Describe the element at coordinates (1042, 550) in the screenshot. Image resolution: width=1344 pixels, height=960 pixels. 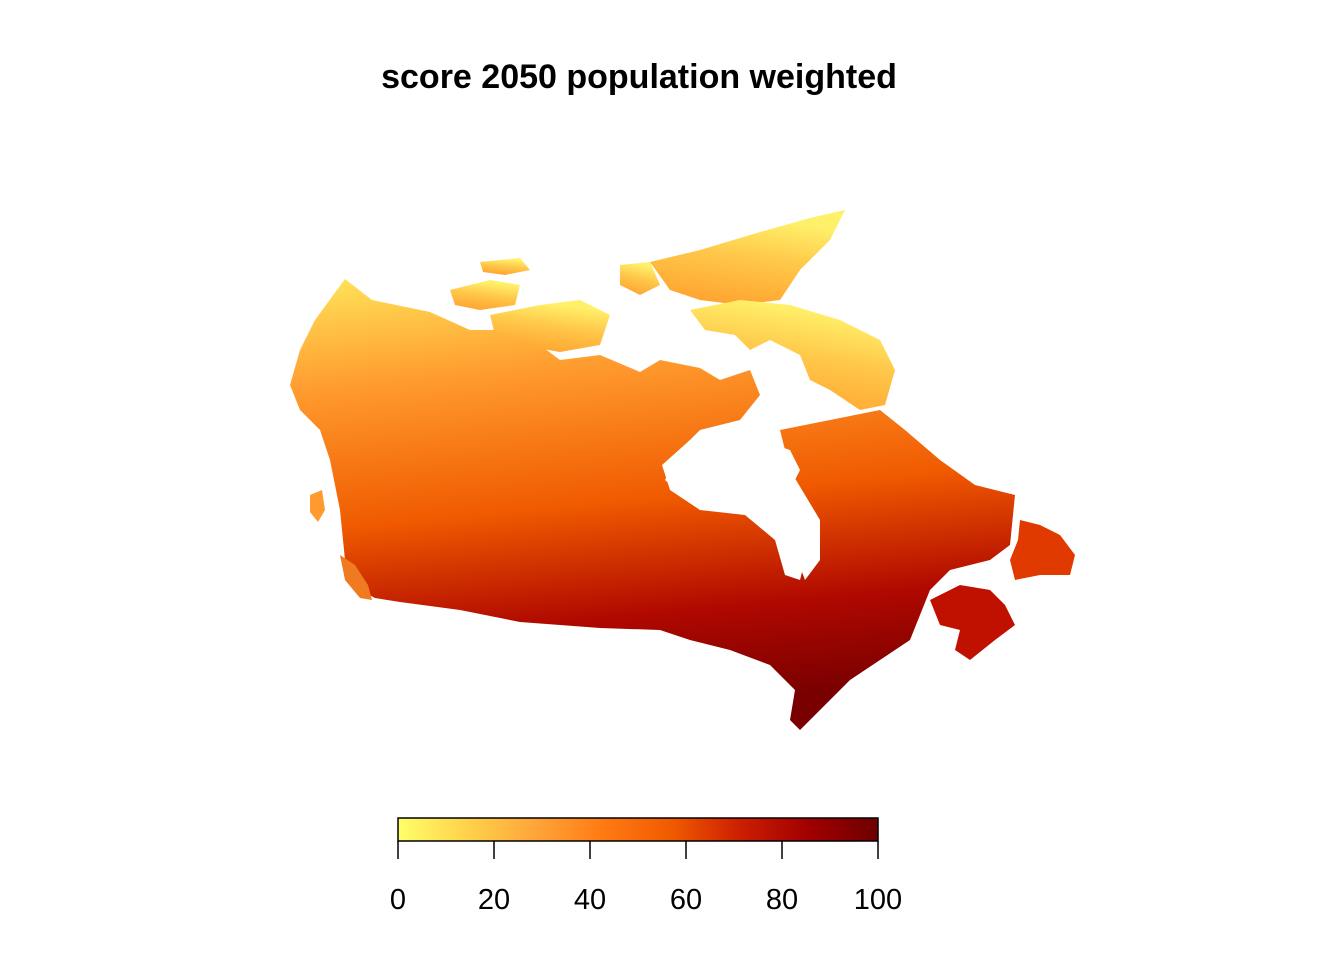
I see `newfoundland` at that location.